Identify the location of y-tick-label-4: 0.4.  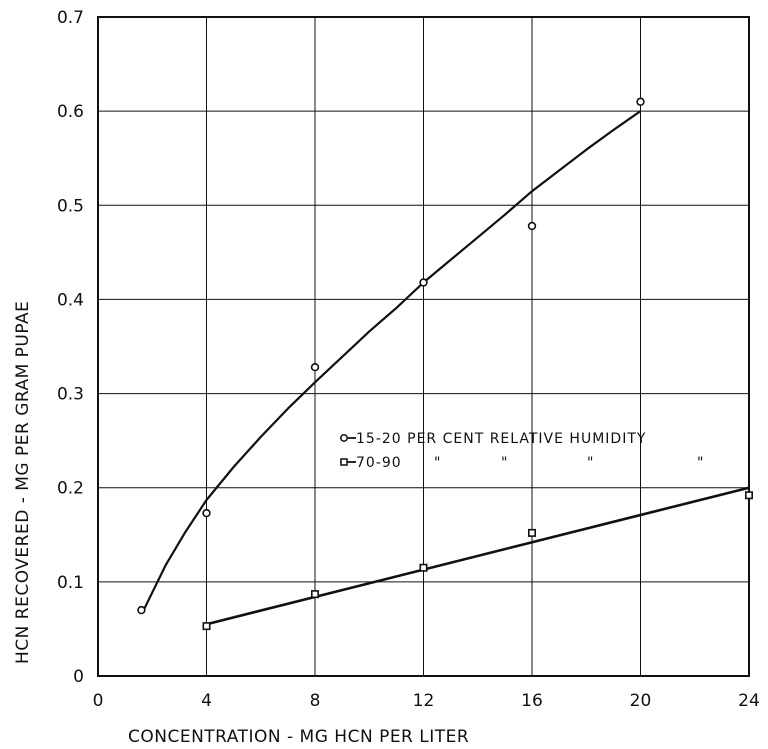
(70, 300).